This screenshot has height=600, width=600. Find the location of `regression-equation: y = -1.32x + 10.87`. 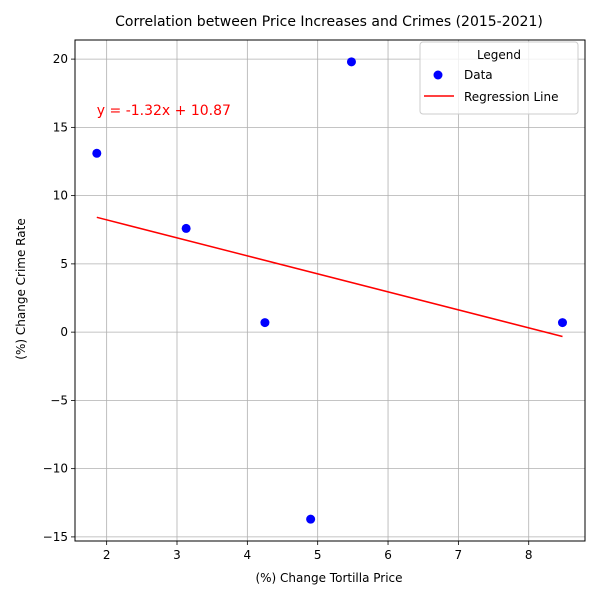

regression-equation: y = -1.32x + 10.87 is located at coordinates (164, 111).